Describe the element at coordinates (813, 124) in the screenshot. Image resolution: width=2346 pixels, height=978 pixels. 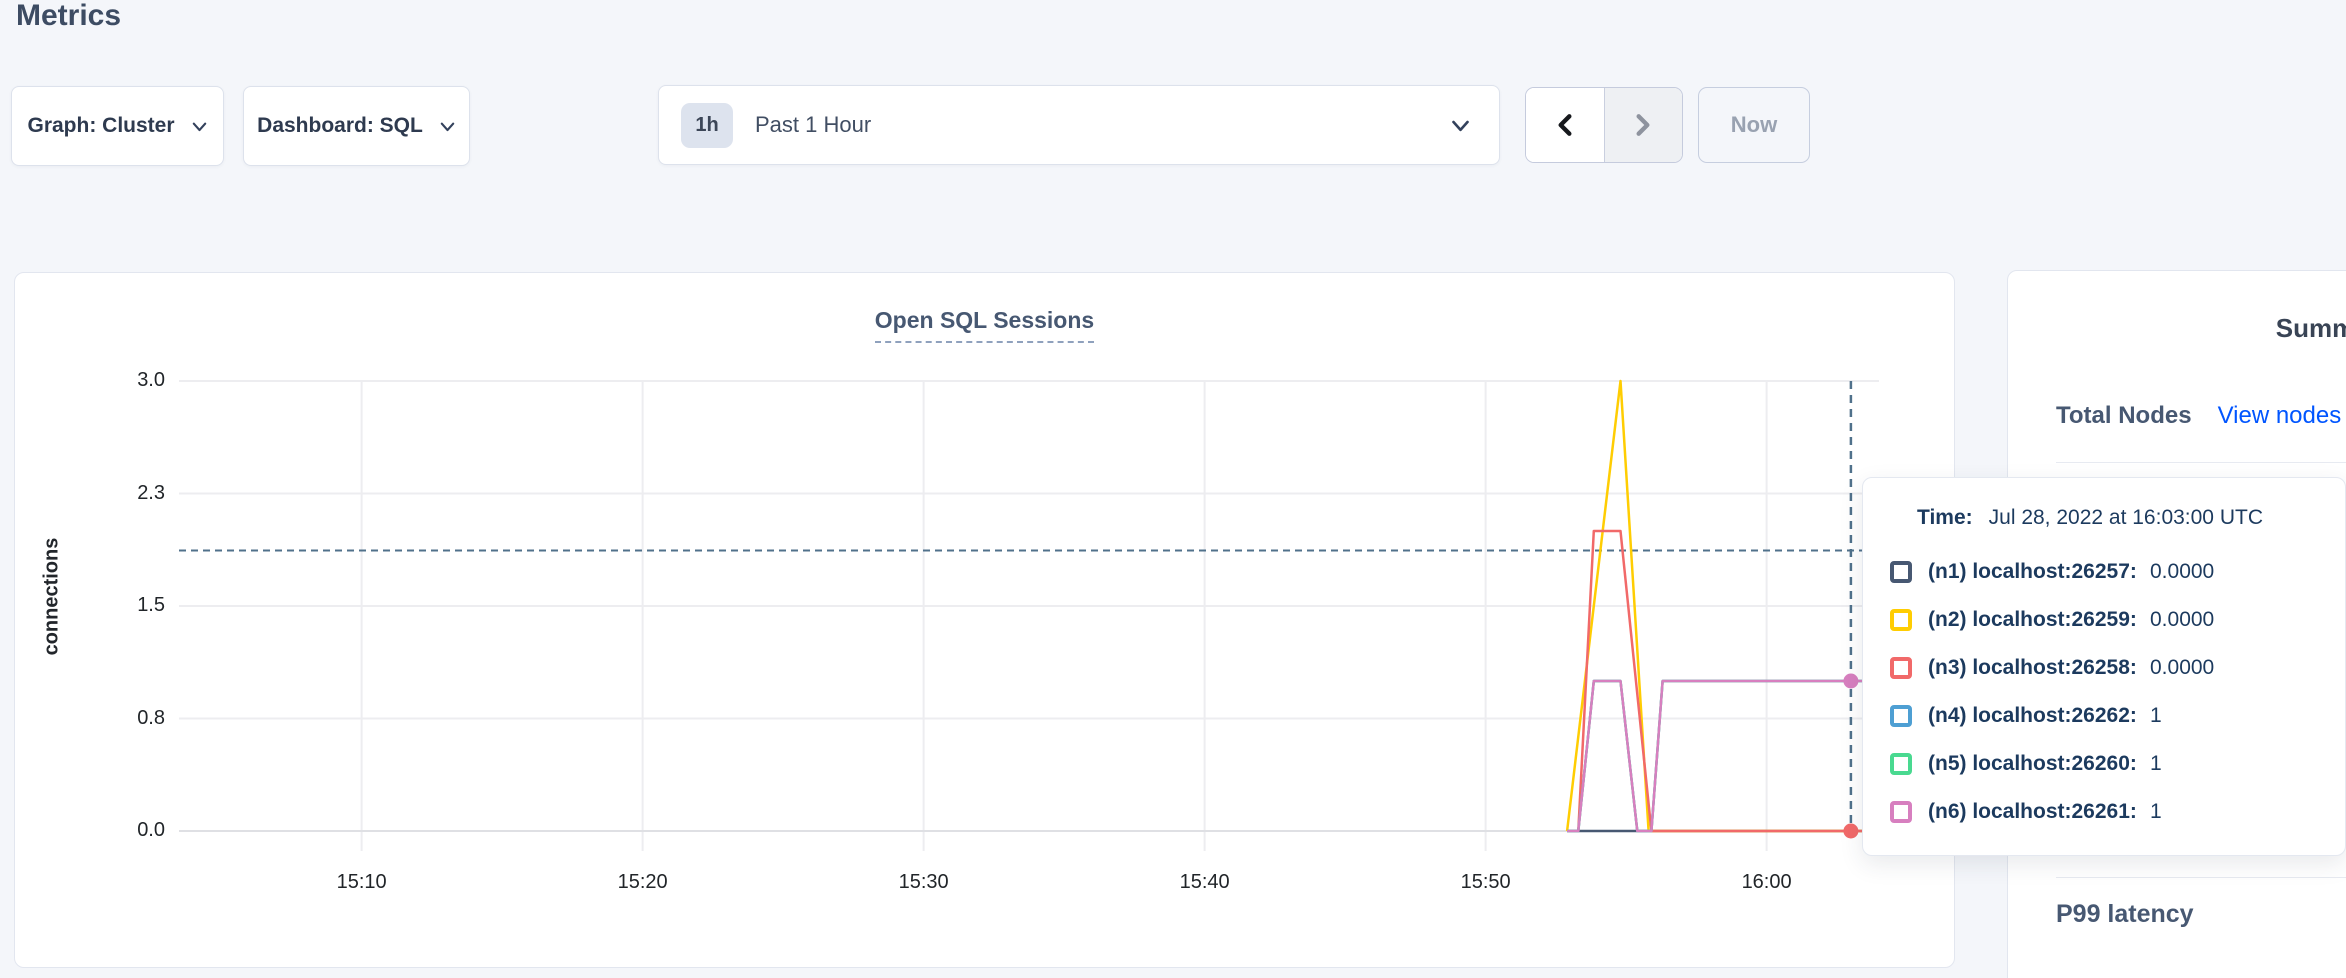
I see `time-range-label: Past 1 Hour` at that location.